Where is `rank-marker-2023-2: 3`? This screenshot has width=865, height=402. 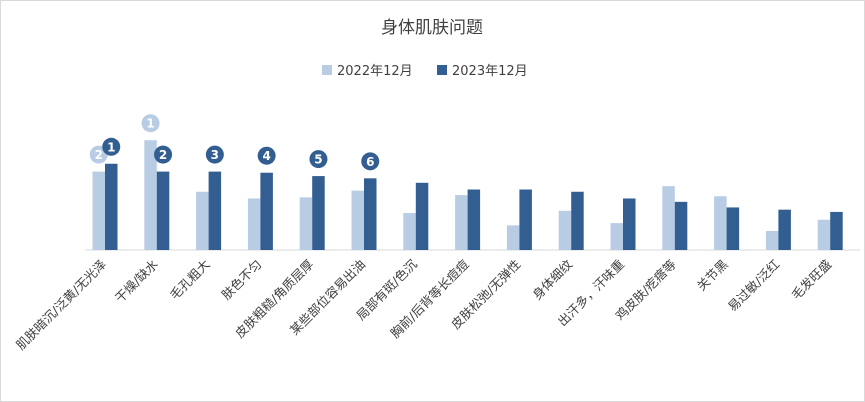 rank-marker-2023-2: 3 is located at coordinates (214, 154).